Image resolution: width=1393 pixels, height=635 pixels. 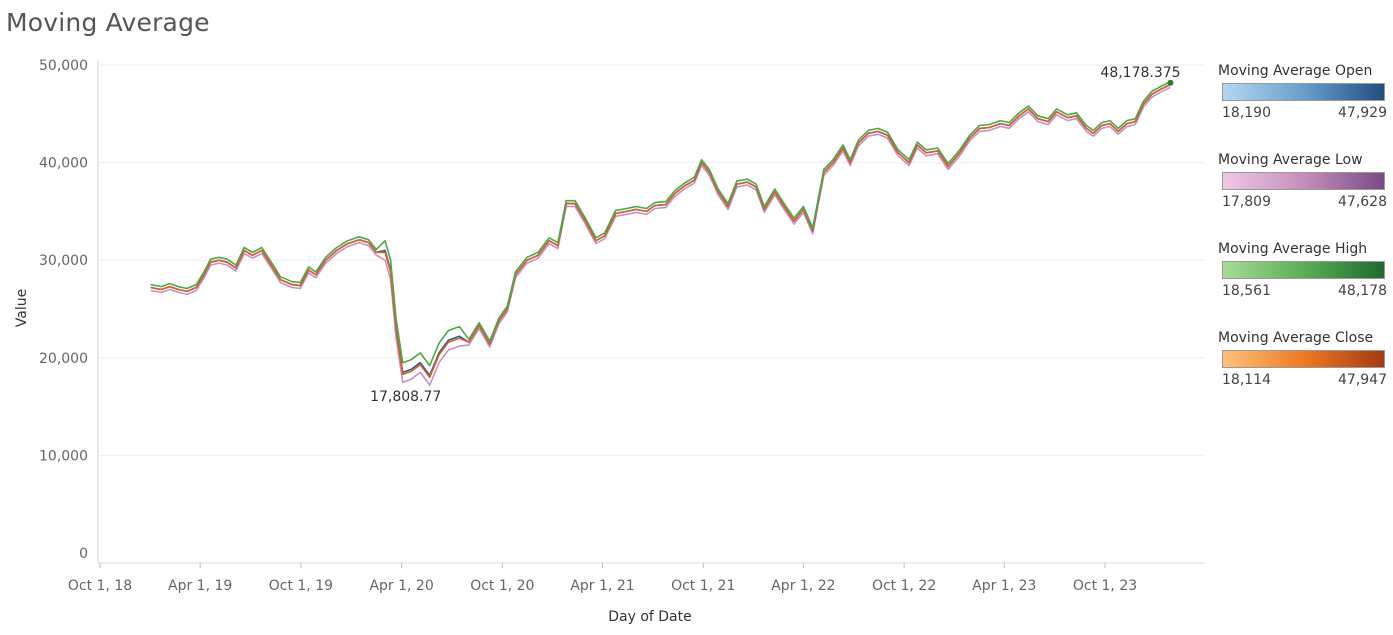 What do you see at coordinates (301, 586) in the screenshot?
I see `x-tick-label: Oct 1, 19` at bounding box center [301, 586].